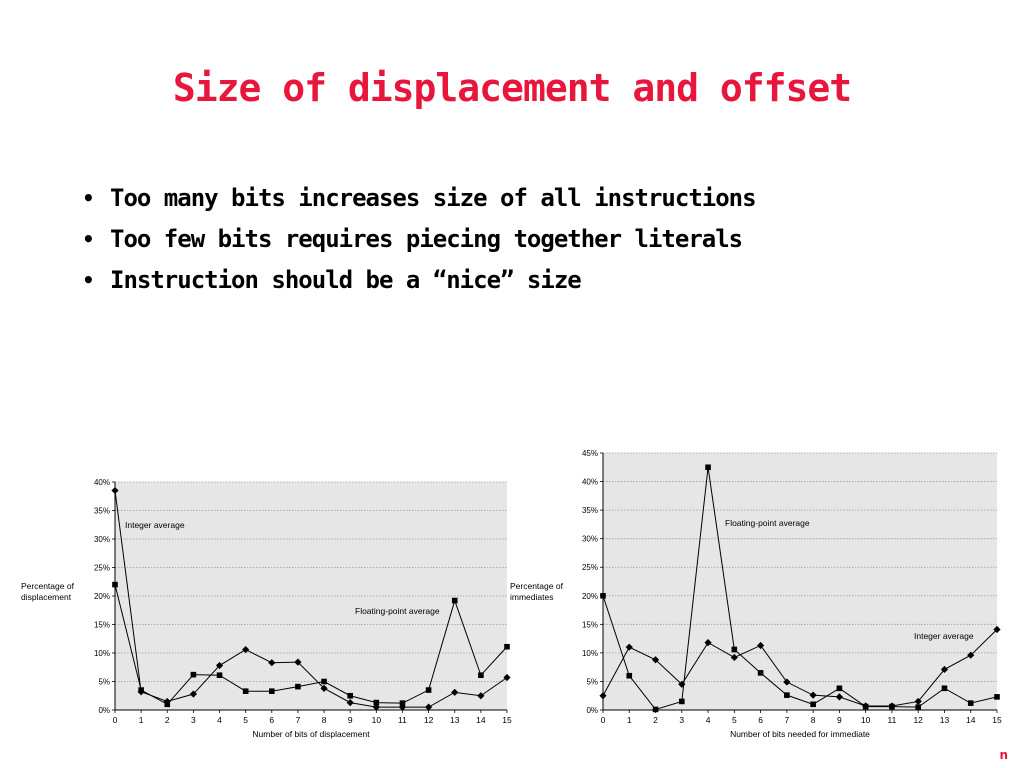  What do you see at coordinates (346, 280) in the screenshot?
I see `bullet-text: Instruction should be a “nice” size` at bounding box center [346, 280].